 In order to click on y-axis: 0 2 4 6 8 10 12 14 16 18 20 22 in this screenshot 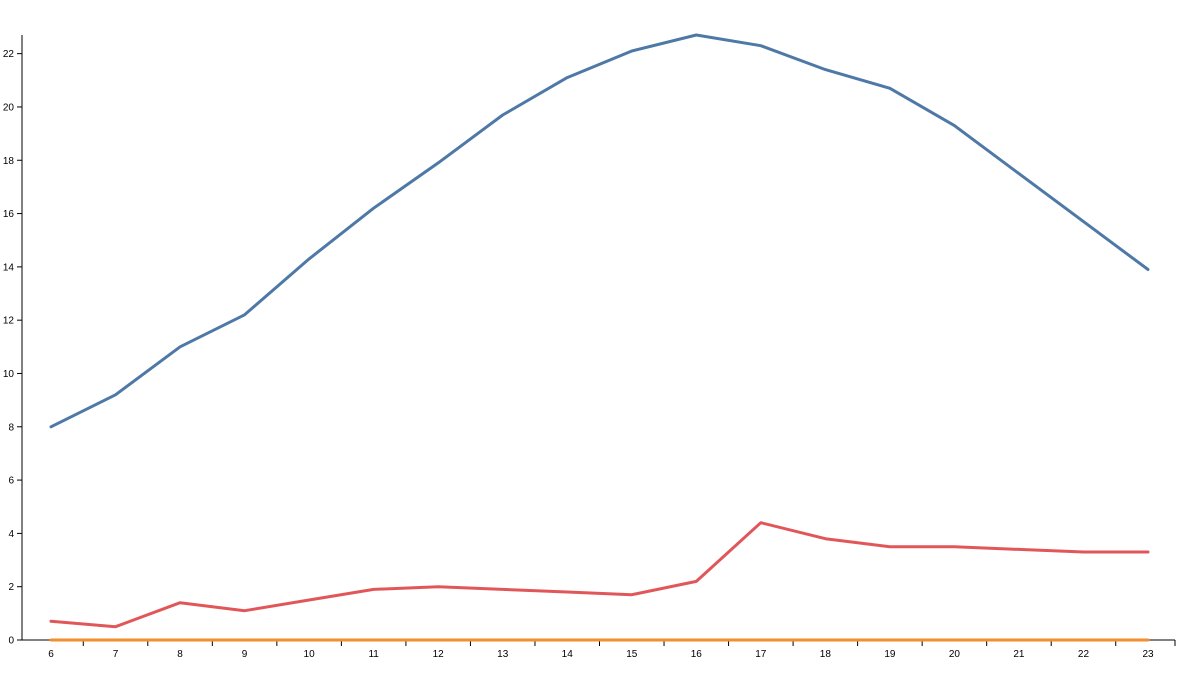, I will do `click(13, 341)`.